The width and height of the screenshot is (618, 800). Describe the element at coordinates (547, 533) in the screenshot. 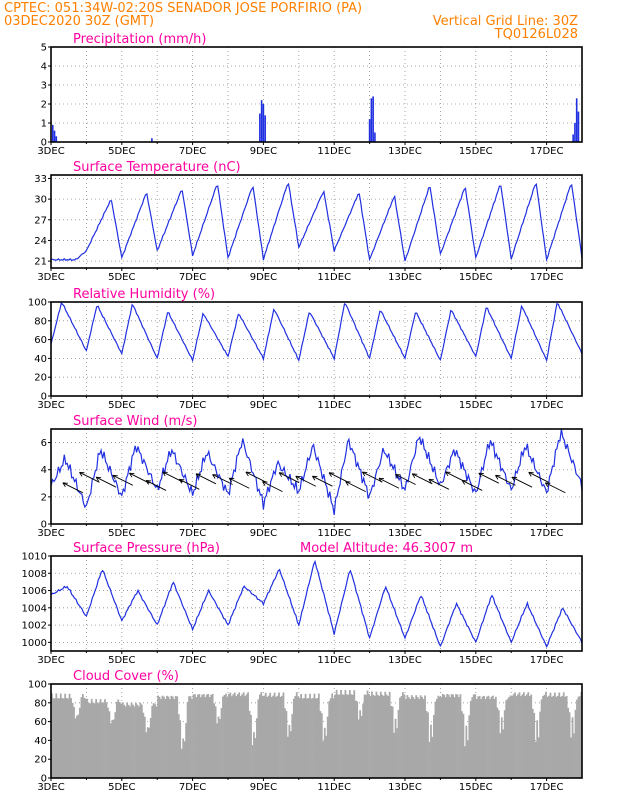

I see `x-tick-label: 17DEC` at that location.